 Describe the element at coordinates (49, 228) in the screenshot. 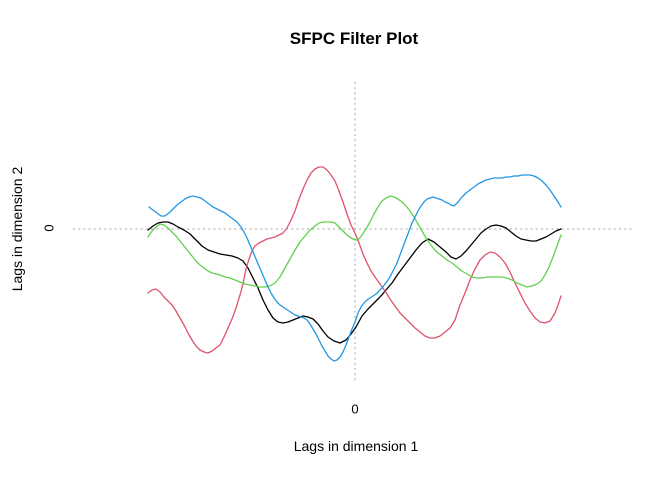

I see `y-axis-tick-zero: 0` at that location.